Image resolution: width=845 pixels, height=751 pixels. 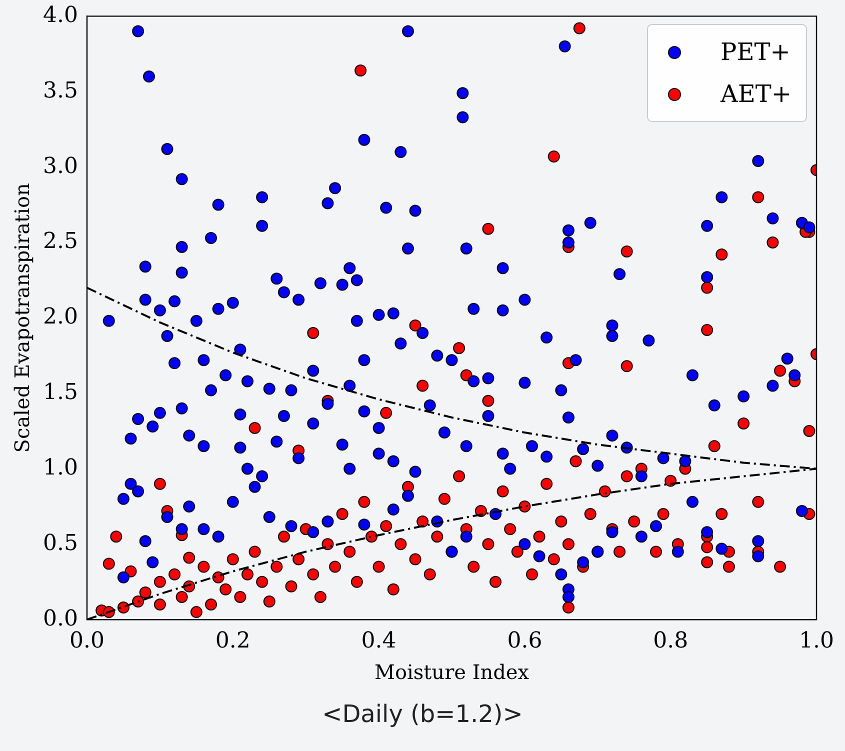 What do you see at coordinates (378, 641) in the screenshot?
I see `x-tick-label: 0.4` at bounding box center [378, 641].